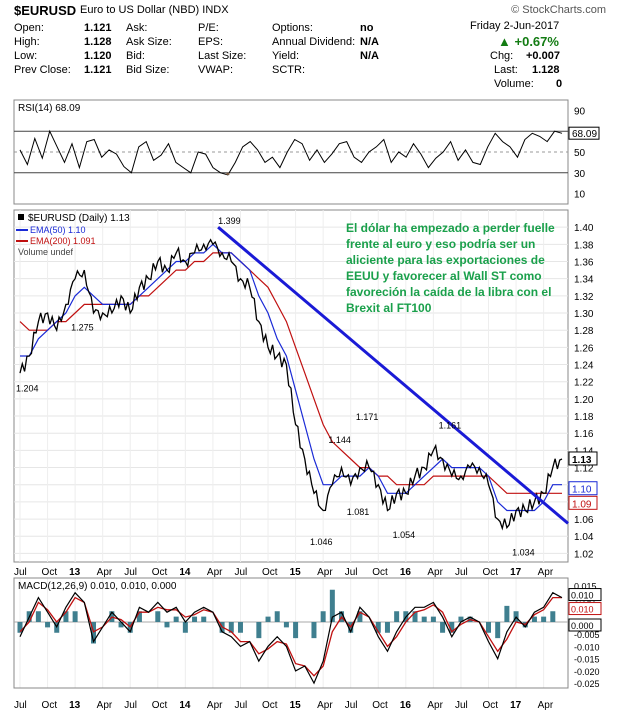 The image size is (620, 712). Describe the element at coordinates (450, 425) in the screenshot. I see `price-peak-label: 1.161` at that location.